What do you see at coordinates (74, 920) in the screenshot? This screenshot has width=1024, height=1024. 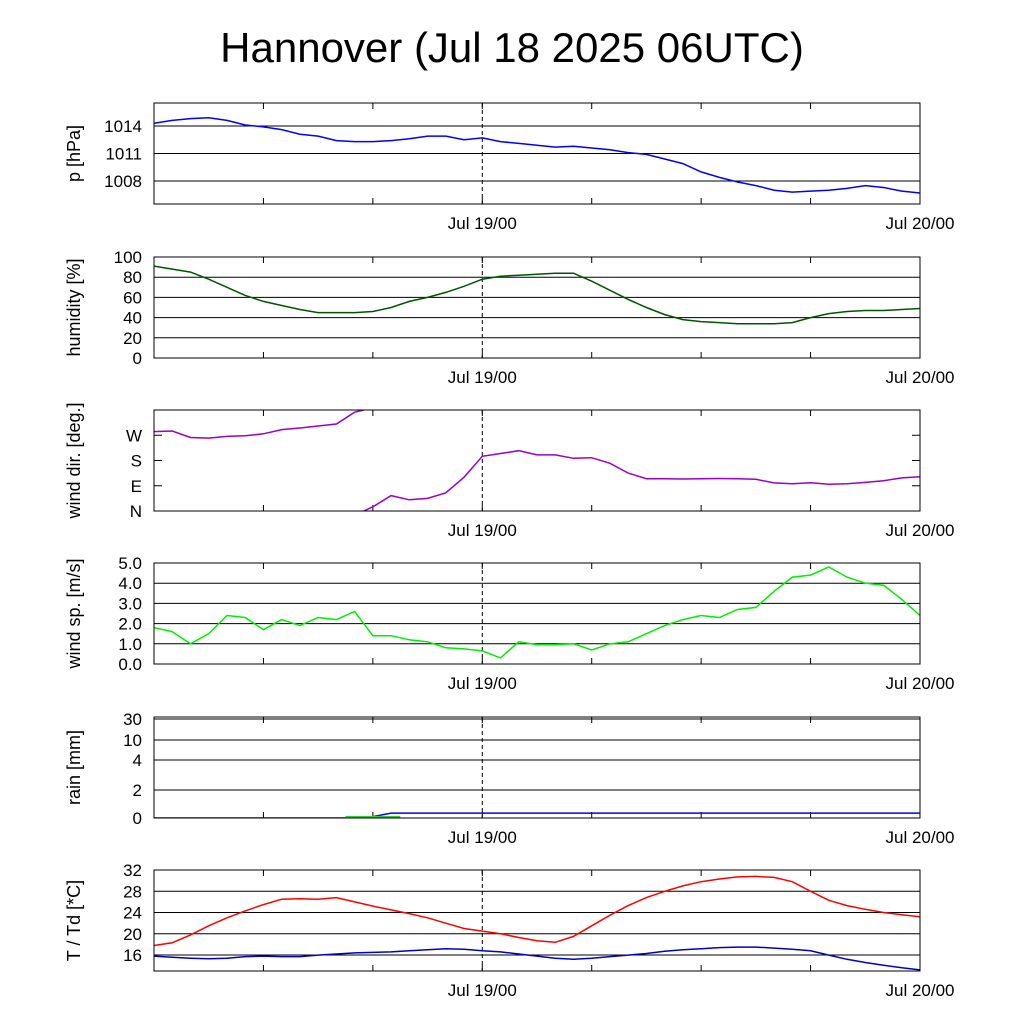 I see `y-axis-title: T / Td [*C]` at bounding box center [74, 920].